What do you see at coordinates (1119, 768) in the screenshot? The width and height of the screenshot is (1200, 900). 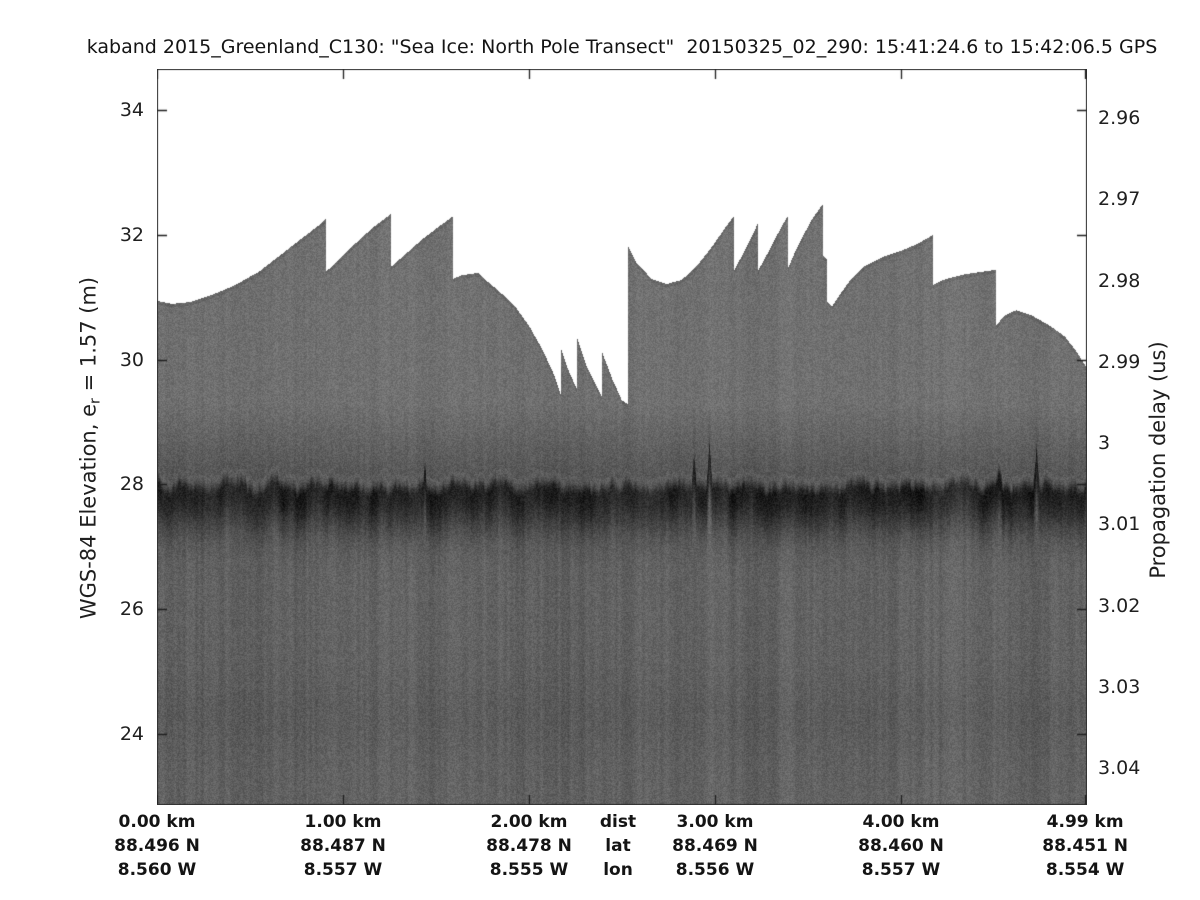 I see `y-tick-label-right: 3.04` at bounding box center [1119, 768].